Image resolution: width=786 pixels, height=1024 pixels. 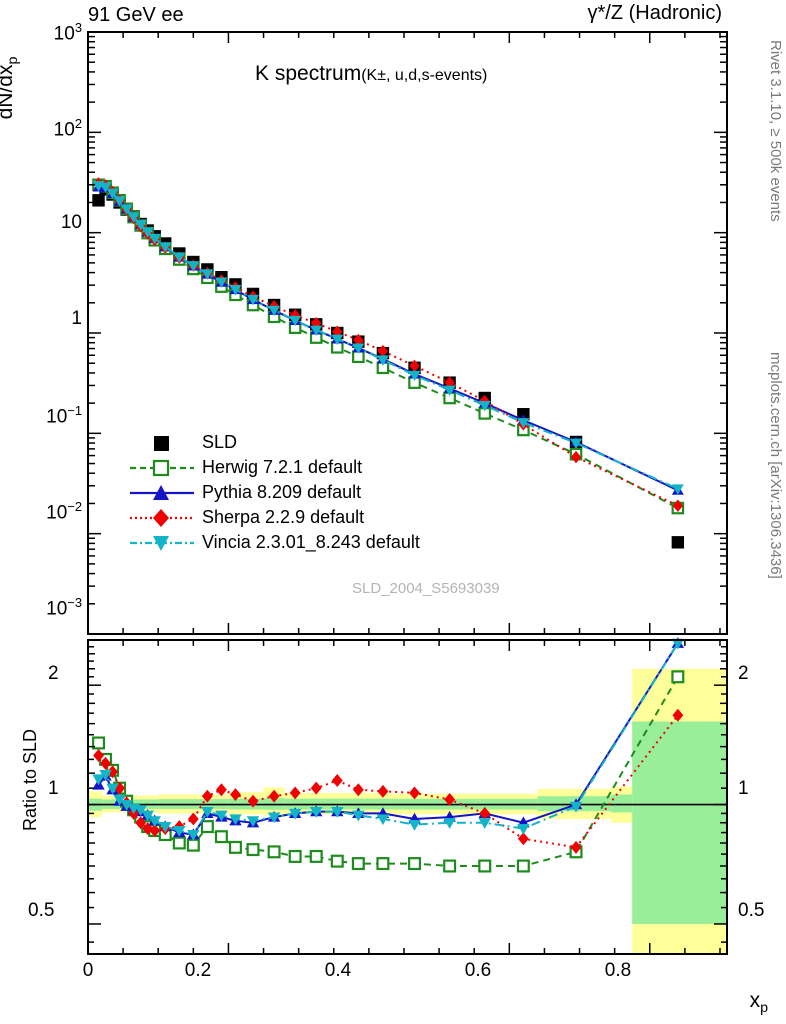 What do you see at coordinates (220, 442) in the screenshot?
I see `legend-label: SLD` at bounding box center [220, 442].